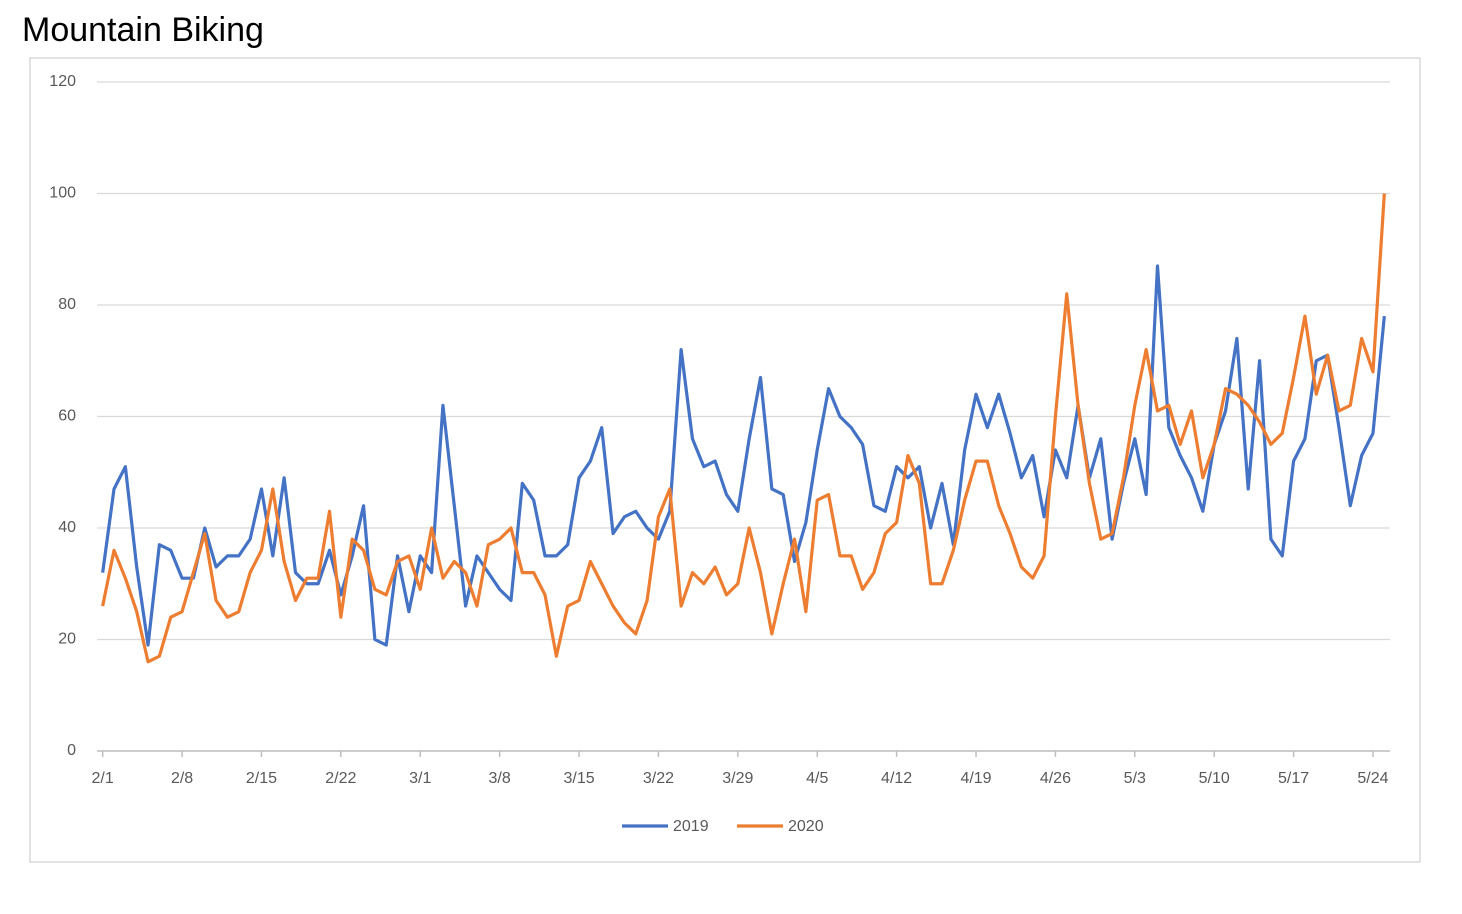 This screenshot has width=1462, height=914. Describe the element at coordinates (691, 826) in the screenshot. I see `legend-label: 2019` at that location.